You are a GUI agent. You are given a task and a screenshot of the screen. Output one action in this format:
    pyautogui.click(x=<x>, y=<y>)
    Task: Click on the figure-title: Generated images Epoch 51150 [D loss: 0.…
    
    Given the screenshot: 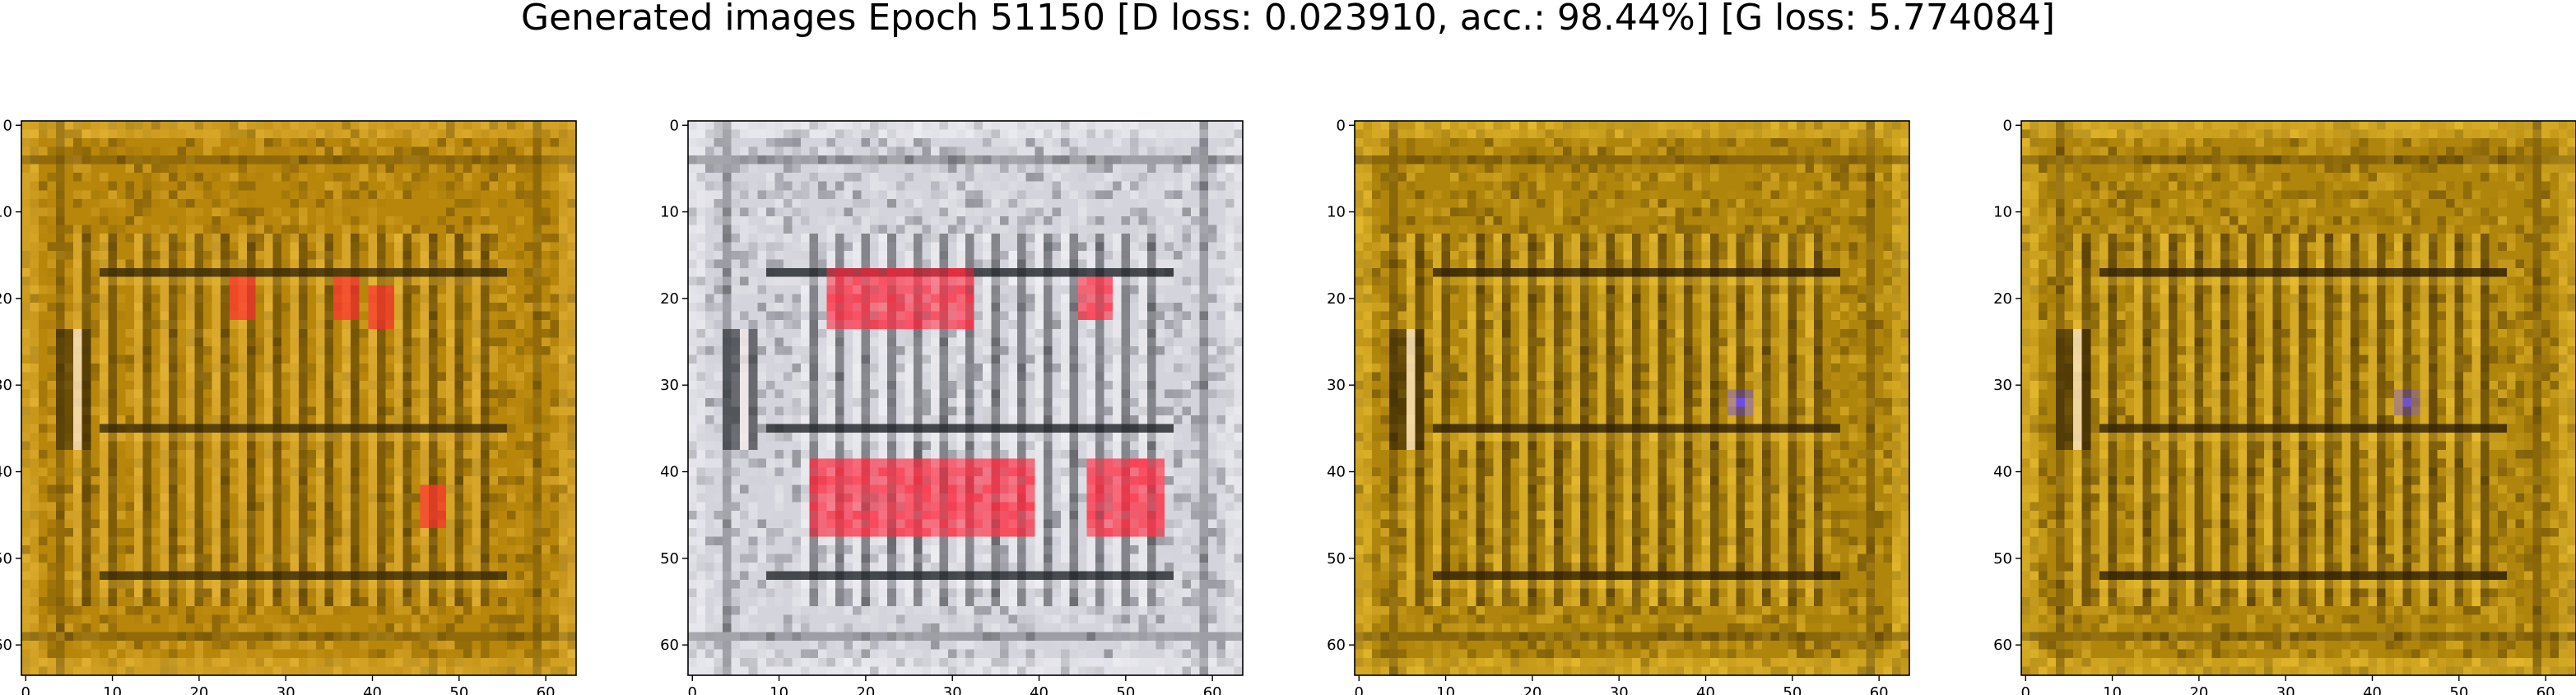 What is the action you would take?
    pyautogui.click(x=1288, y=19)
    